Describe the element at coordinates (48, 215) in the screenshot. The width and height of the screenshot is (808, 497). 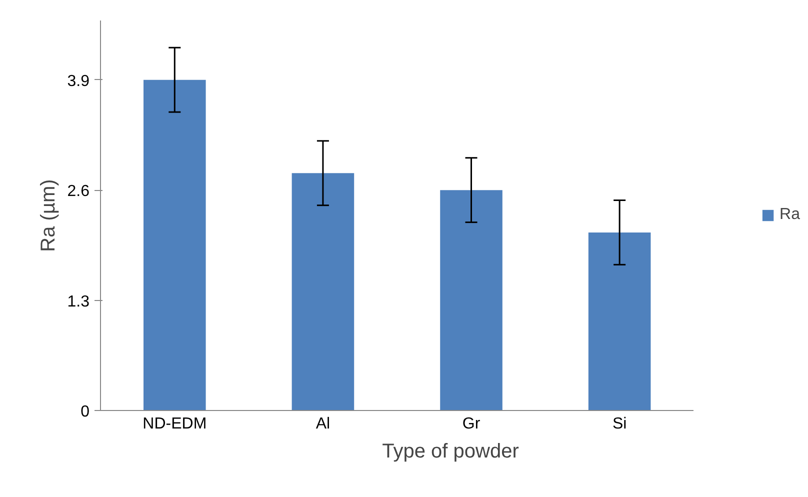
I see `y-axis-title: Ra (µm)` at that location.